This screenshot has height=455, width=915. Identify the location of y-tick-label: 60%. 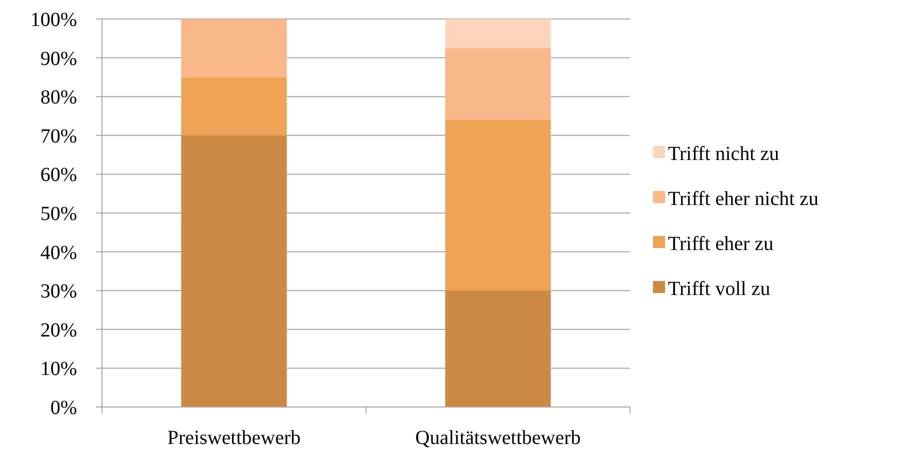
(58, 175).